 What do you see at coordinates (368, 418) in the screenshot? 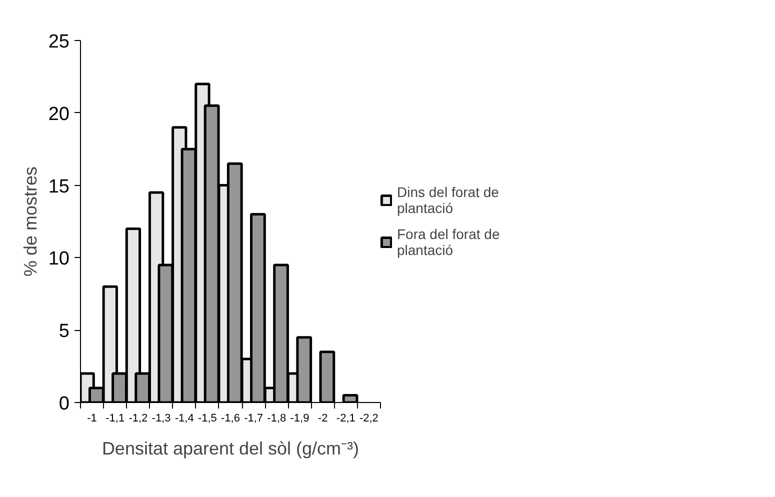
I see `x-tick-label: -2,2` at bounding box center [368, 418].